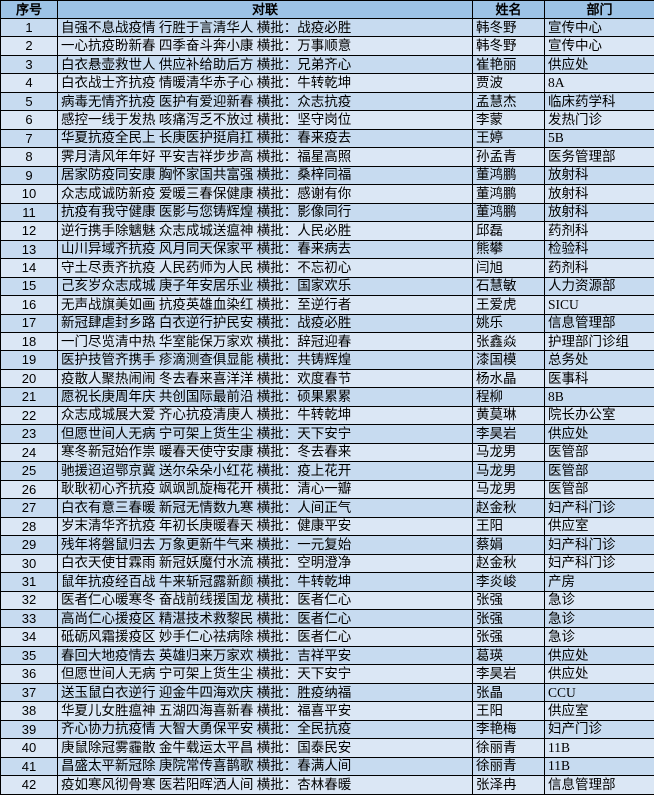  Describe the element at coordinates (29, 545) in the screenshot. I see `cell-serial-number: 29` at that location.